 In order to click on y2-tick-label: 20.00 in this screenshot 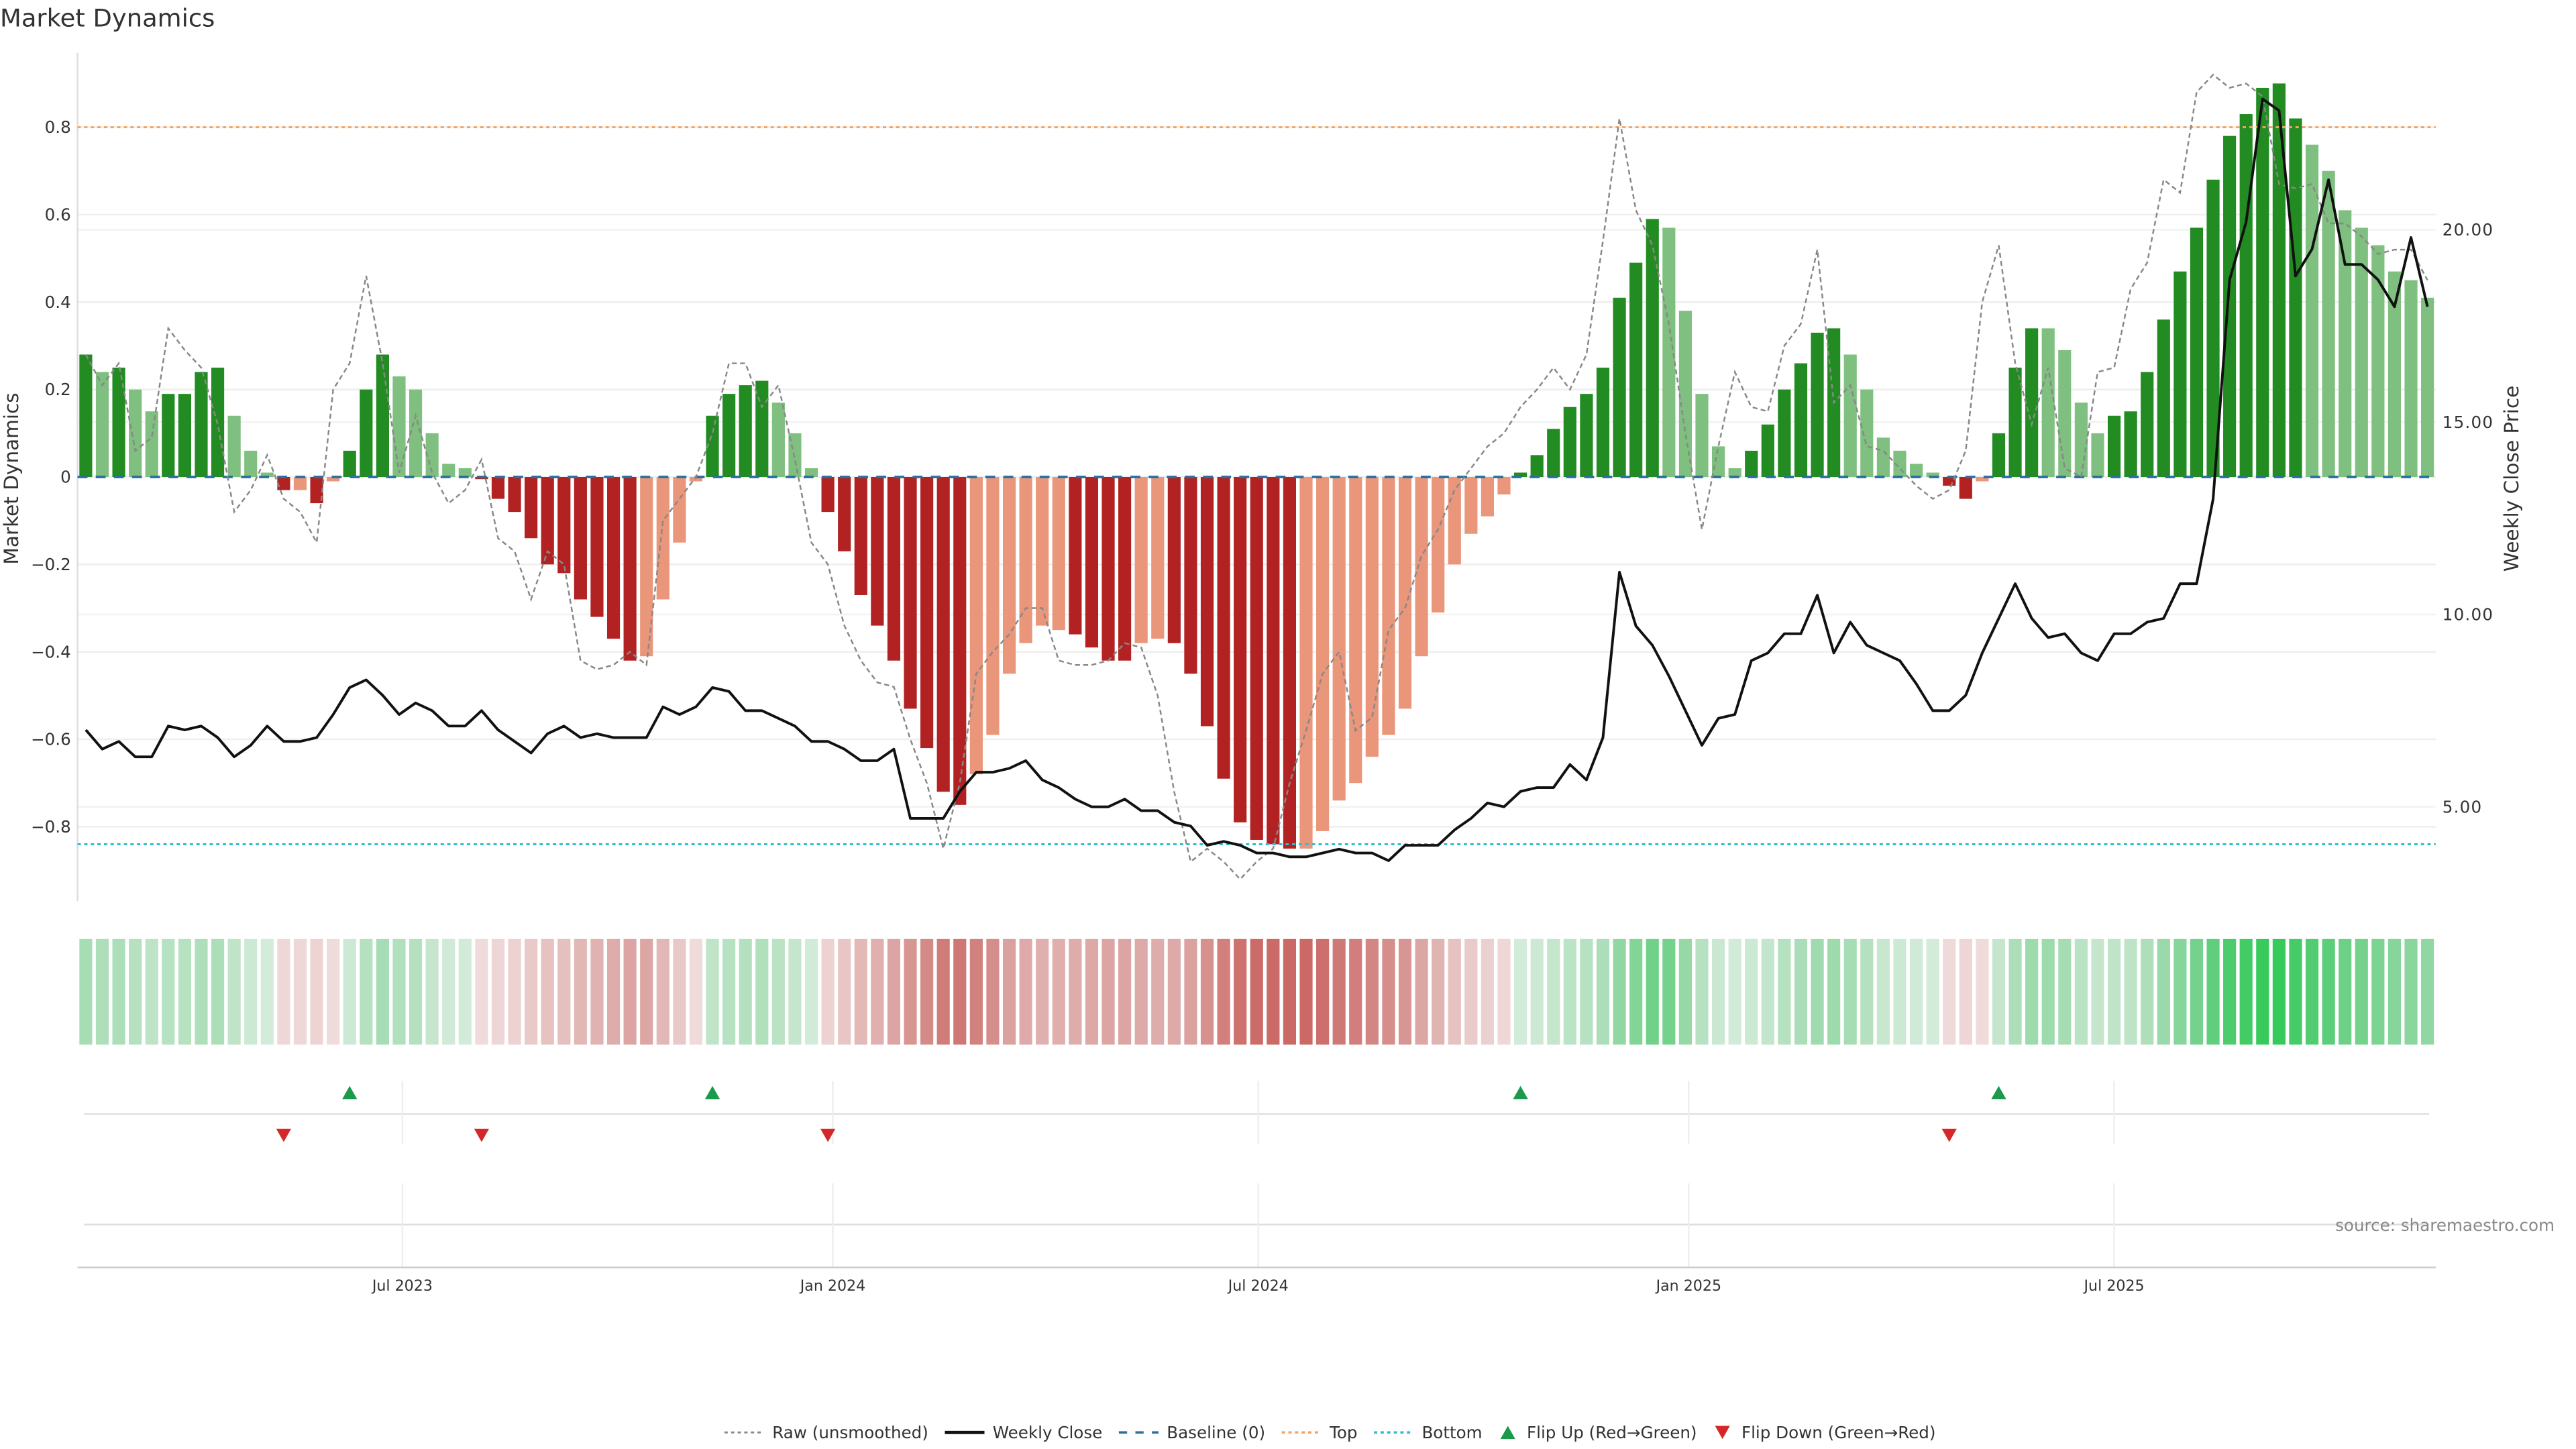, I will do `click(2468, 229)`.